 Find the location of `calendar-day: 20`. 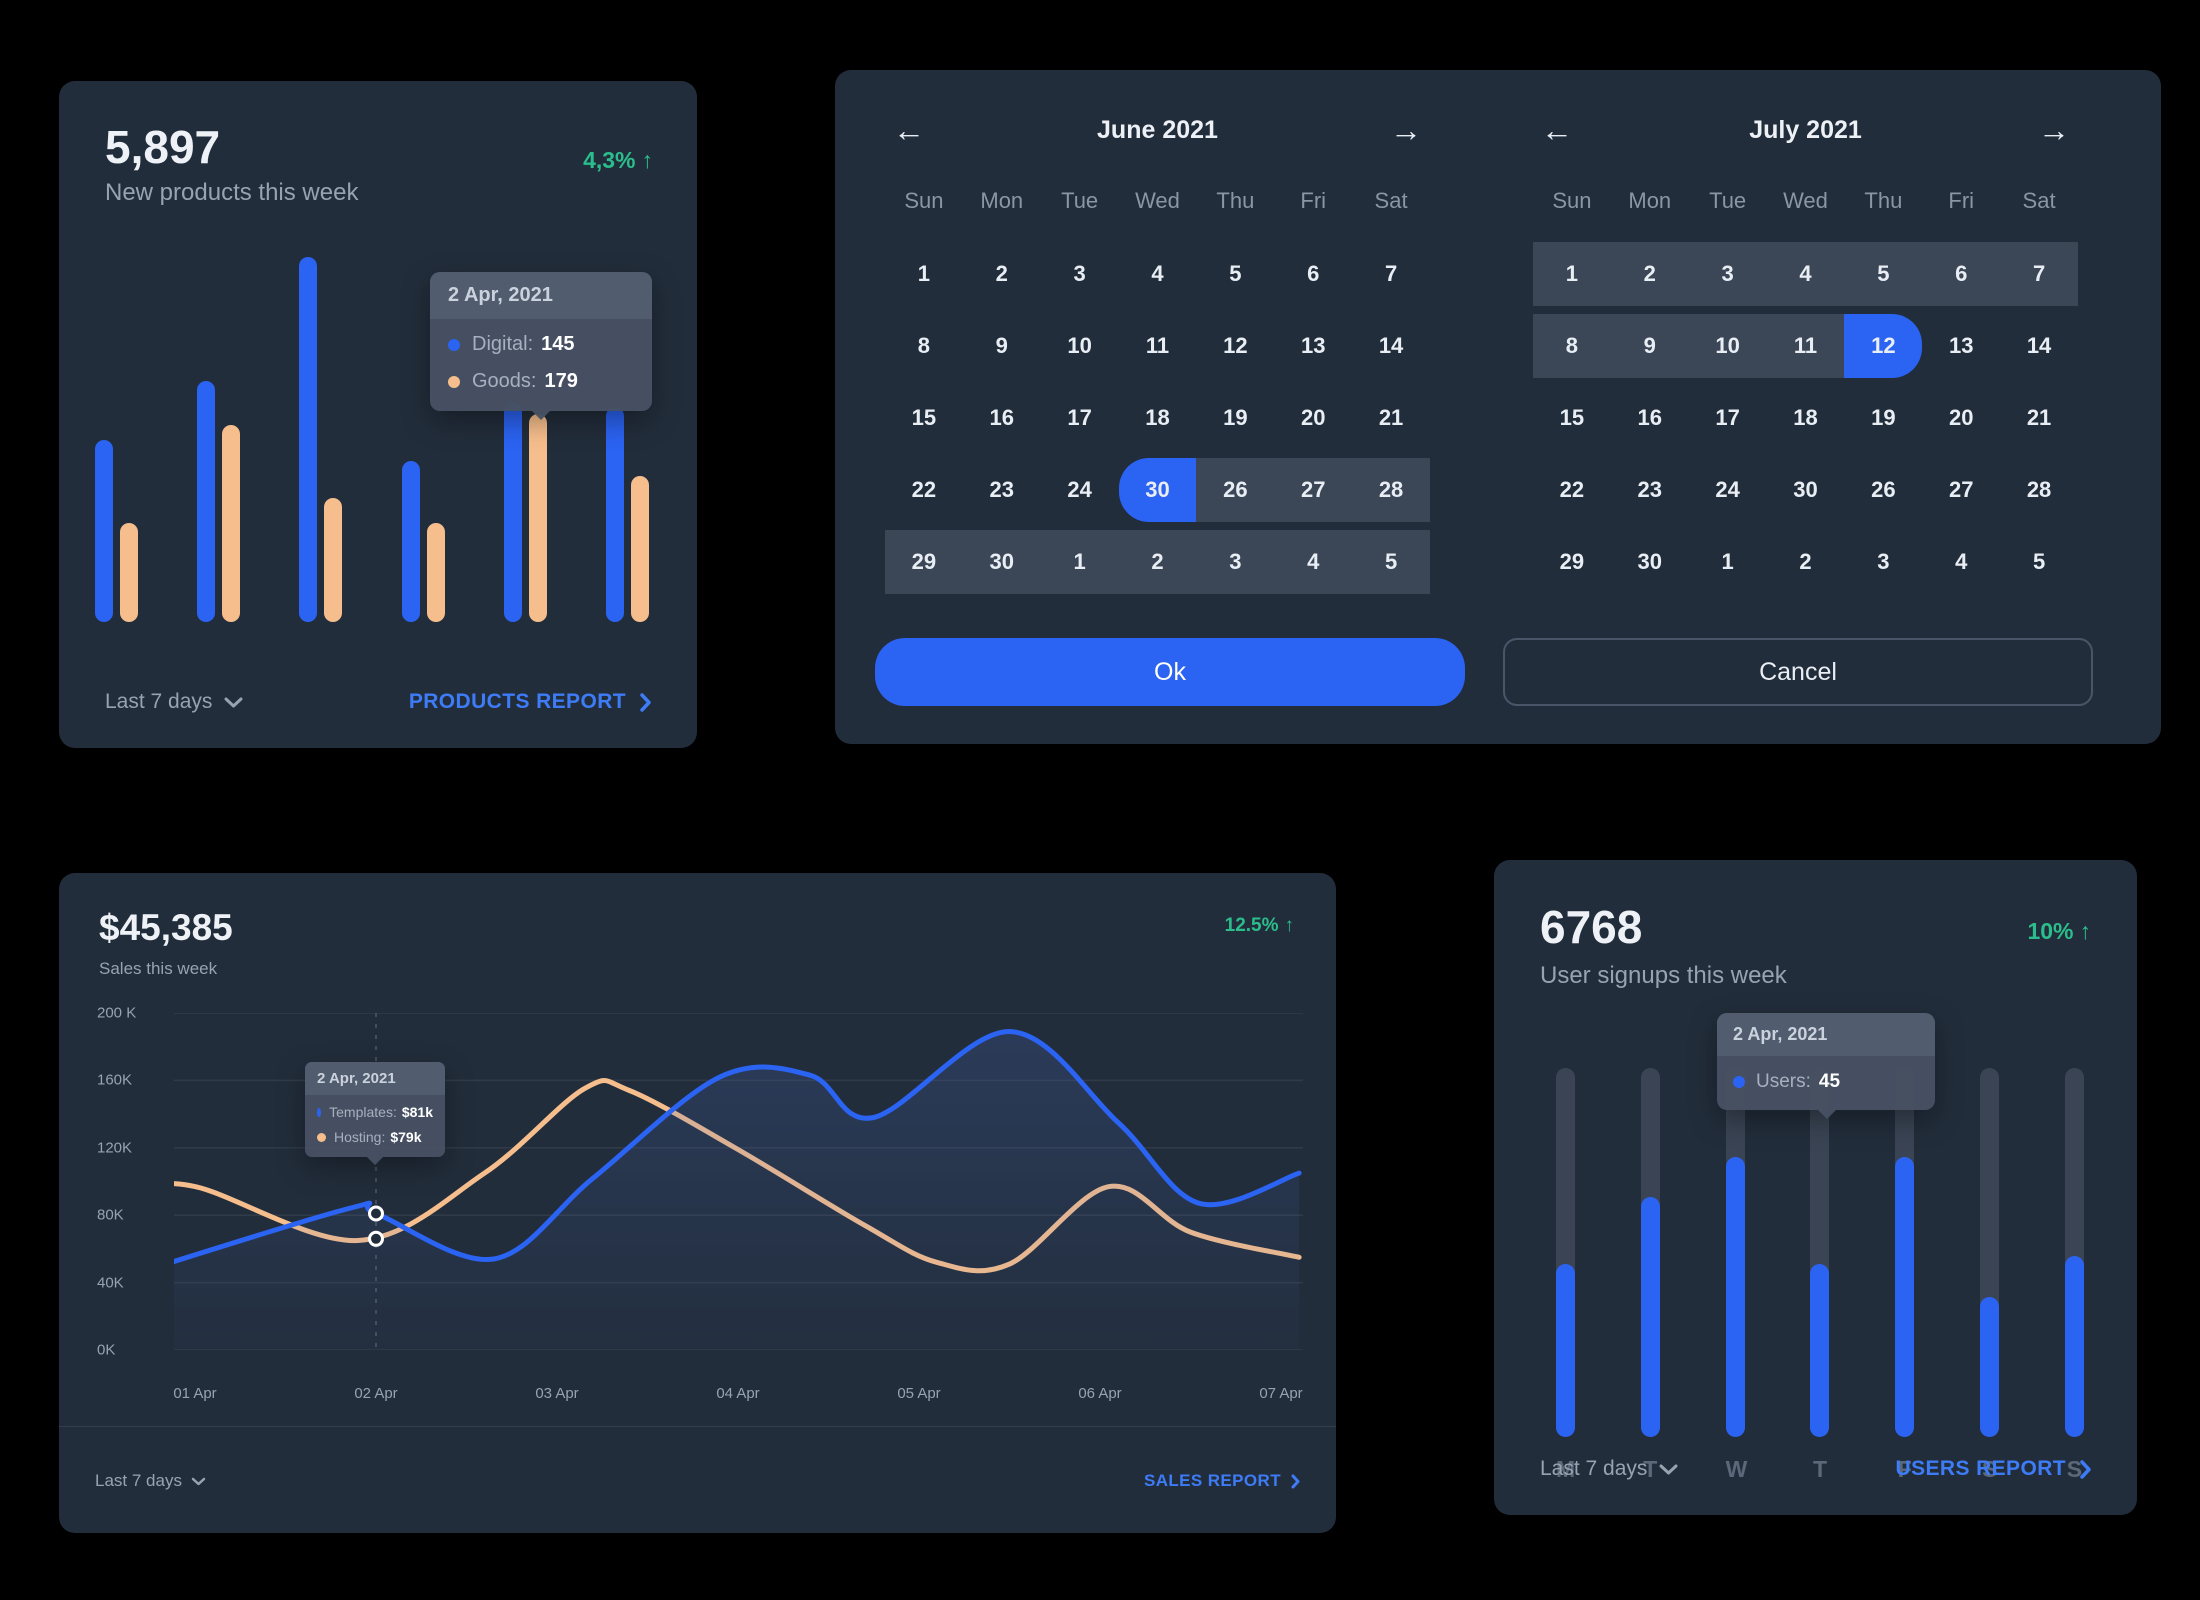

calendar-day: 20 is located at coordinates (1961, 417).